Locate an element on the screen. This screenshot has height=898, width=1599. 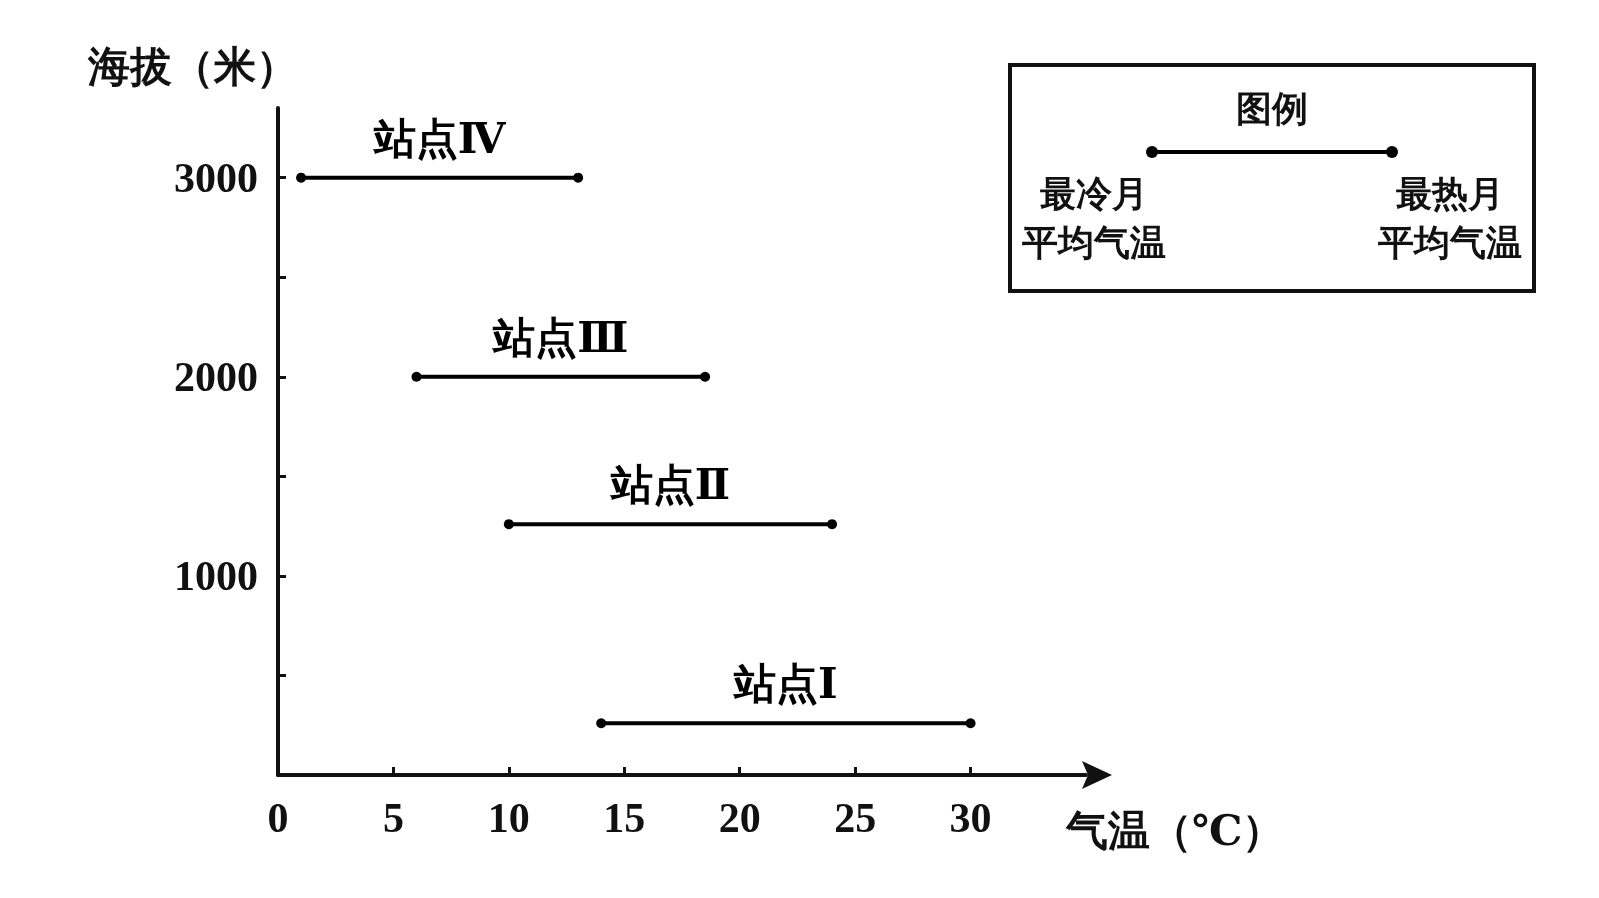
y-axis-title: 海拔（米） is located at coordinates (192, 67).